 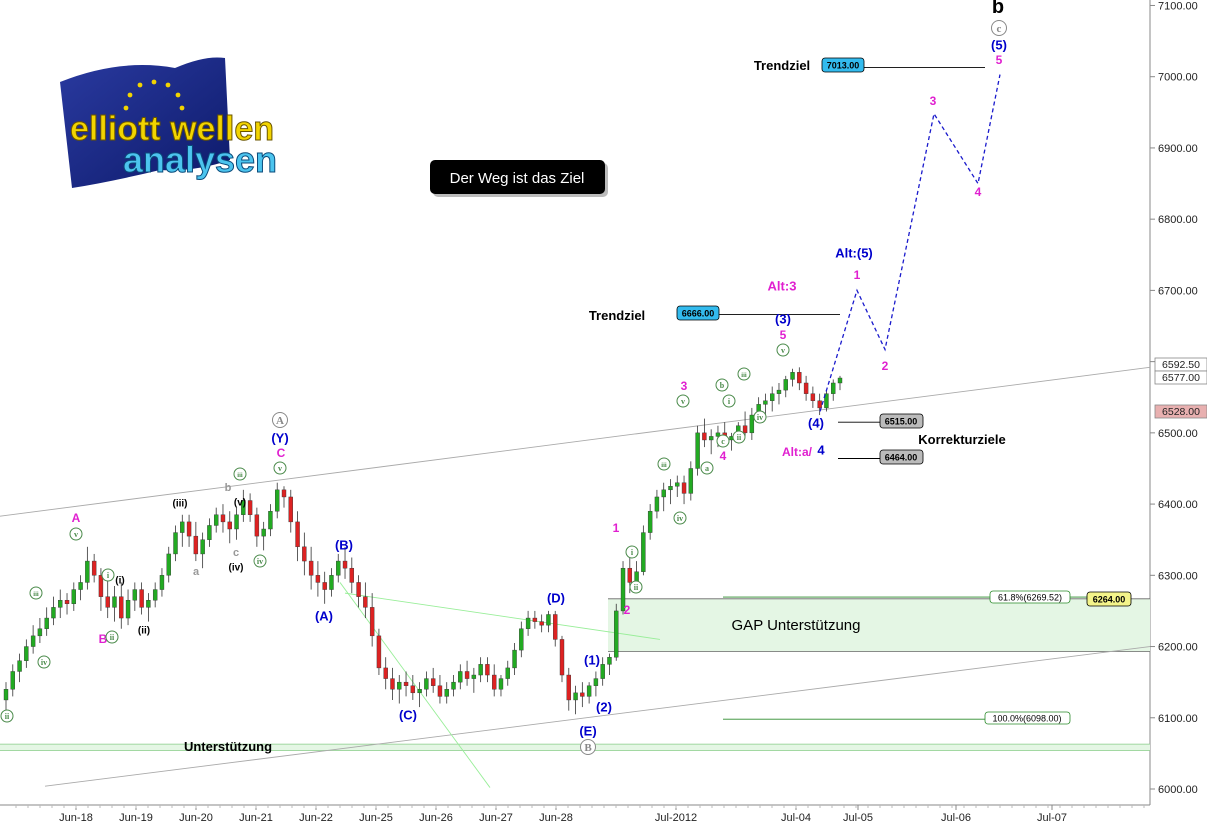 What do you see at coordinates (1178, 6) in the screenshot?
I see `y-tick-label: 7100.00` at bounding box center [1178, 6].